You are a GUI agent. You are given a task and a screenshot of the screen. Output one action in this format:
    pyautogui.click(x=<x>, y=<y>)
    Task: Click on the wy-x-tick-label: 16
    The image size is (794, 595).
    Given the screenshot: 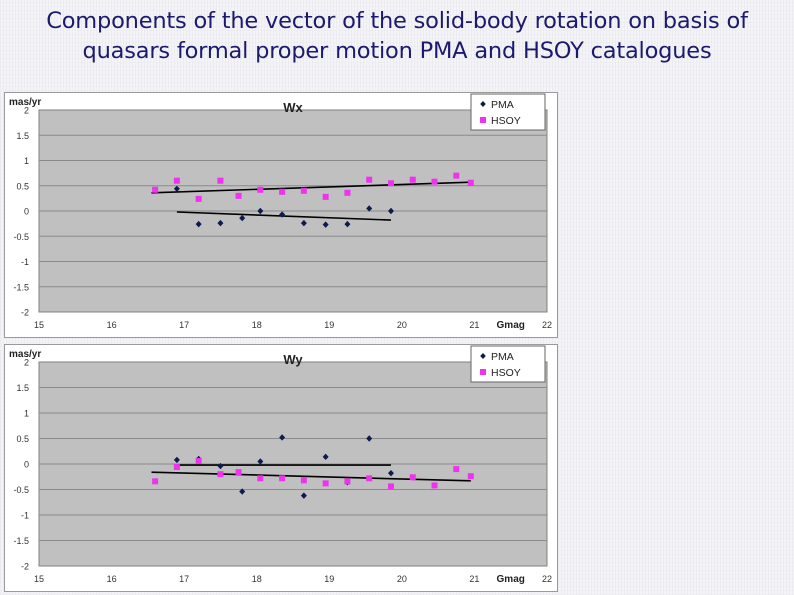 What is the action you would take?
    pyautogui.click(x=112, y=579)
    